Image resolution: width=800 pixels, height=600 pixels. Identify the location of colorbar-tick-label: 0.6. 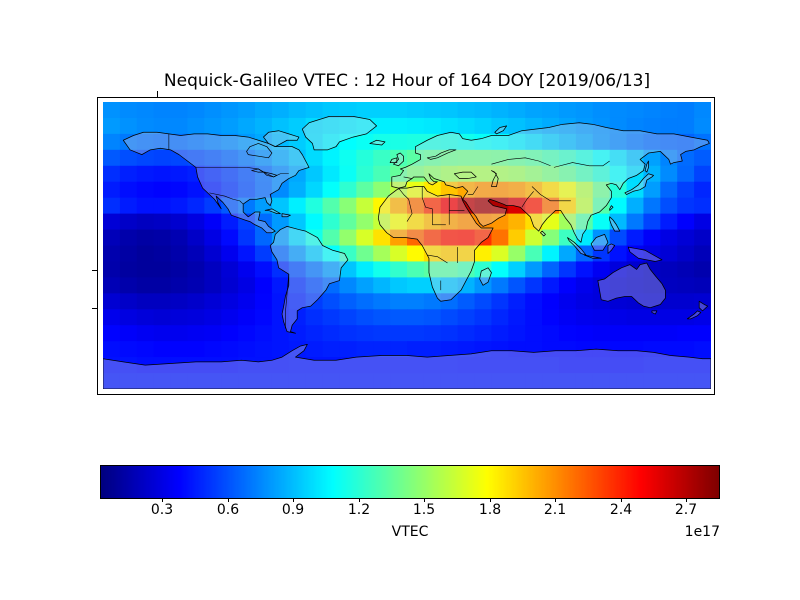
(228, 510).